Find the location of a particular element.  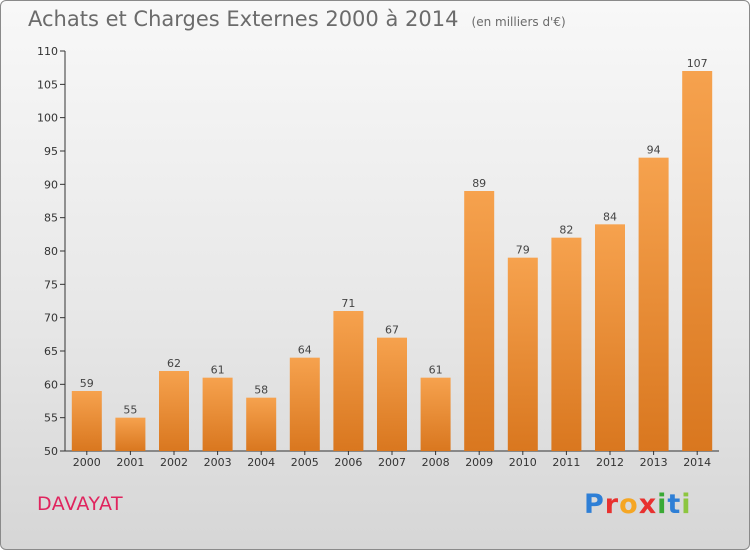

x-tick-label: 2001 is located at coordinates (130, 462).